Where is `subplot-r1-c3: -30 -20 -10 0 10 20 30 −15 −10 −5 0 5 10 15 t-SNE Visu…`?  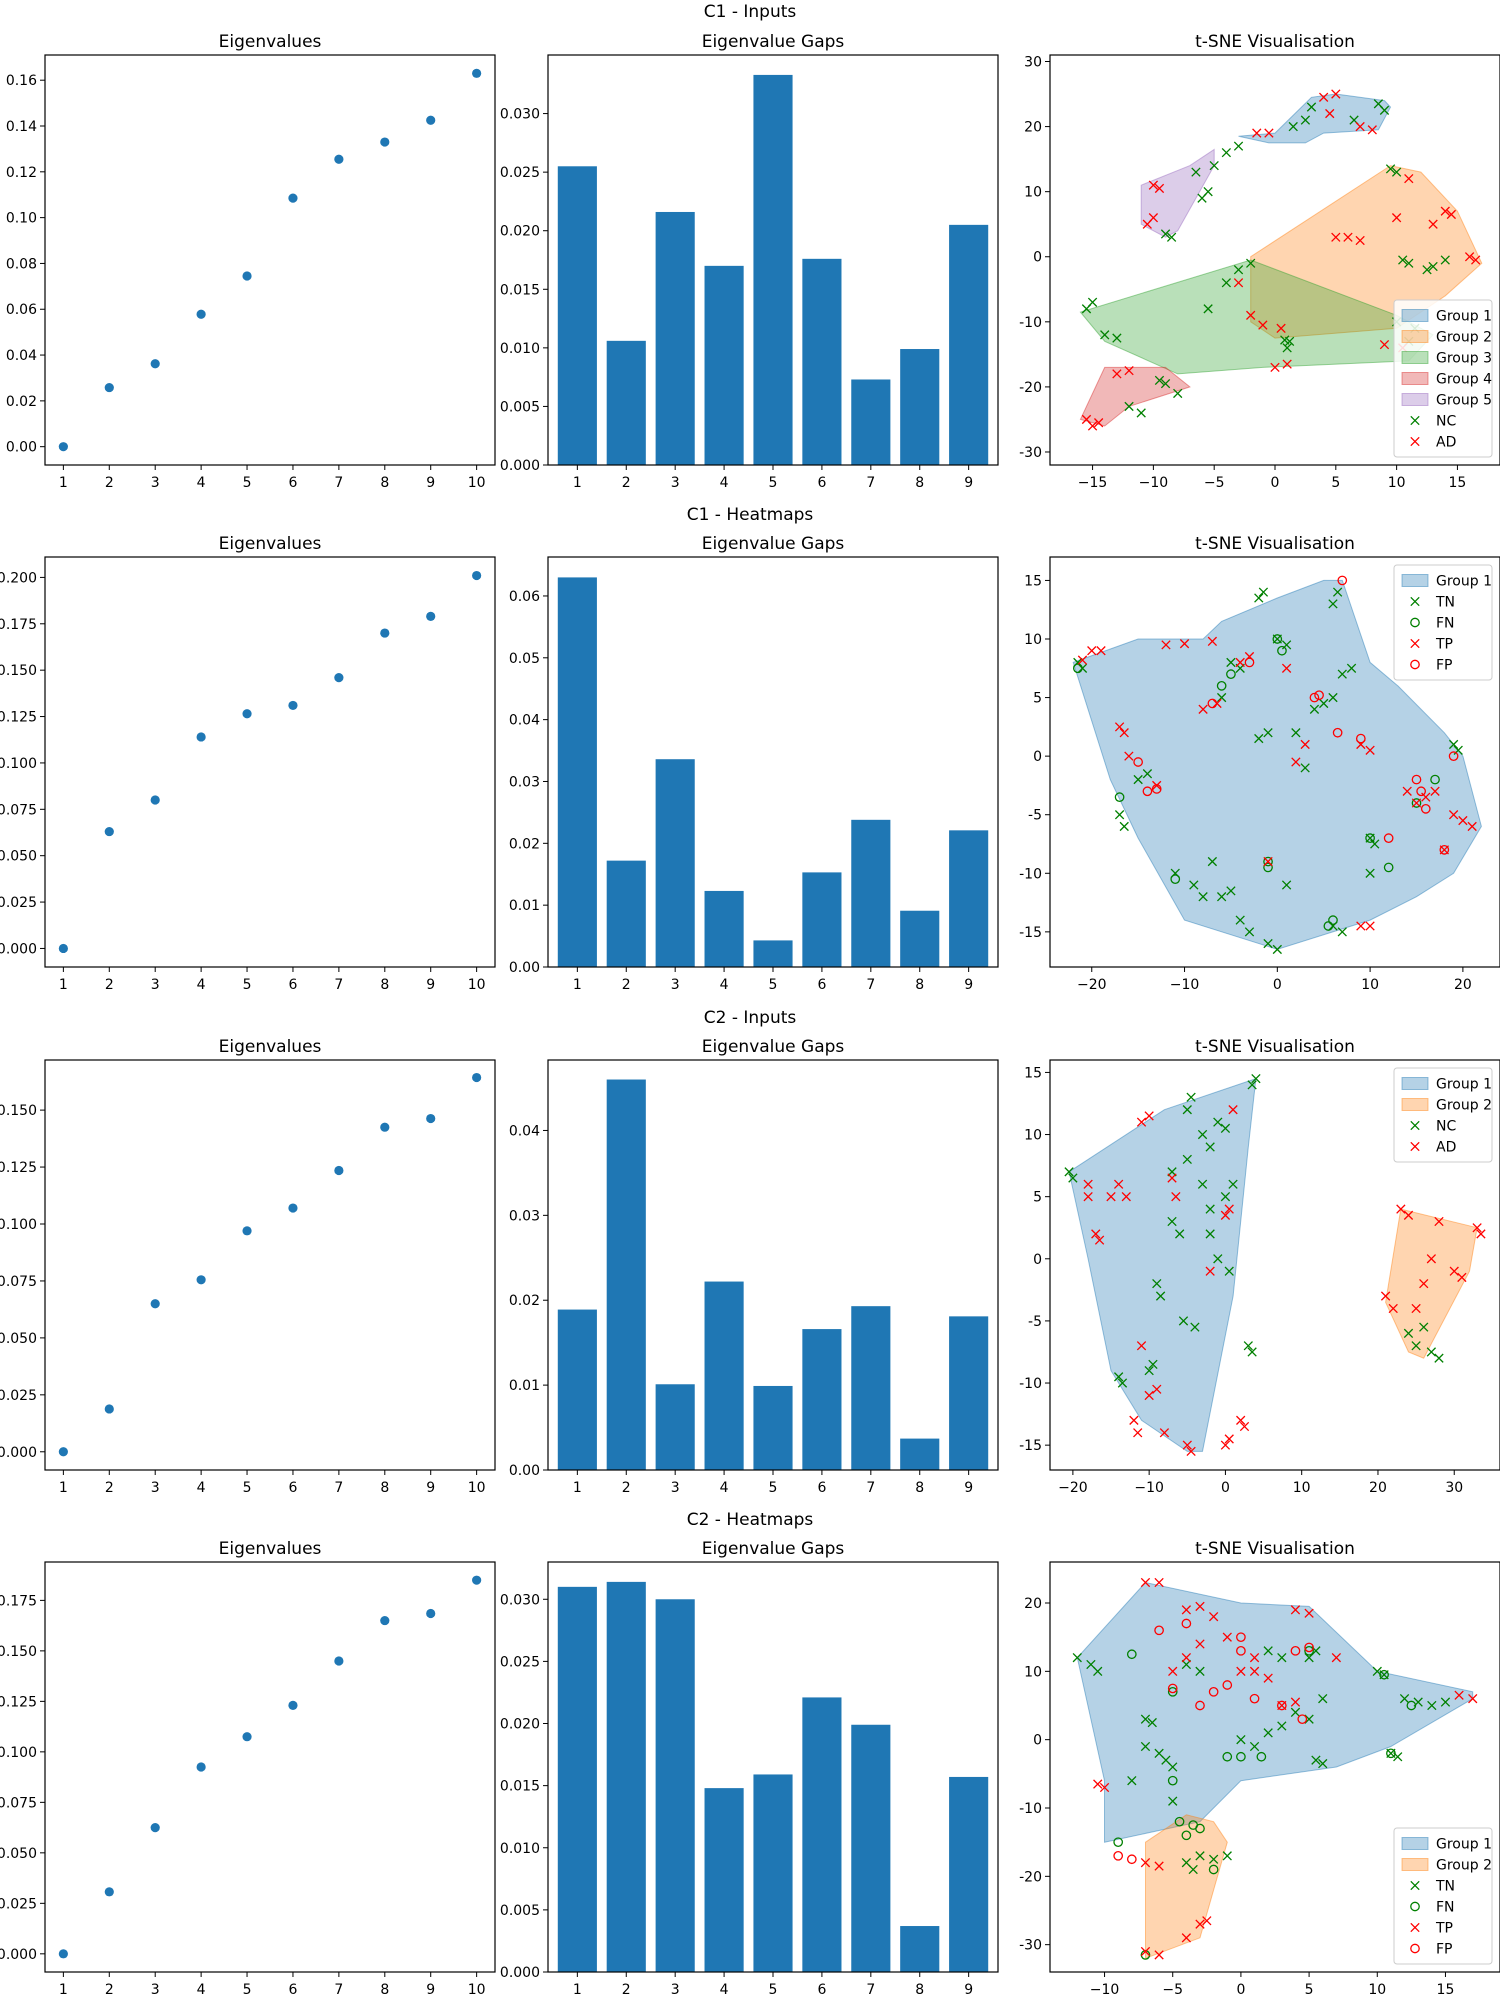
subplot-r1-c3: -30 -20 -10 0 10 20 30 −15 −10 −5 0 5 10 15 t-SNE Visu… is located at coordinates (1259, 261).